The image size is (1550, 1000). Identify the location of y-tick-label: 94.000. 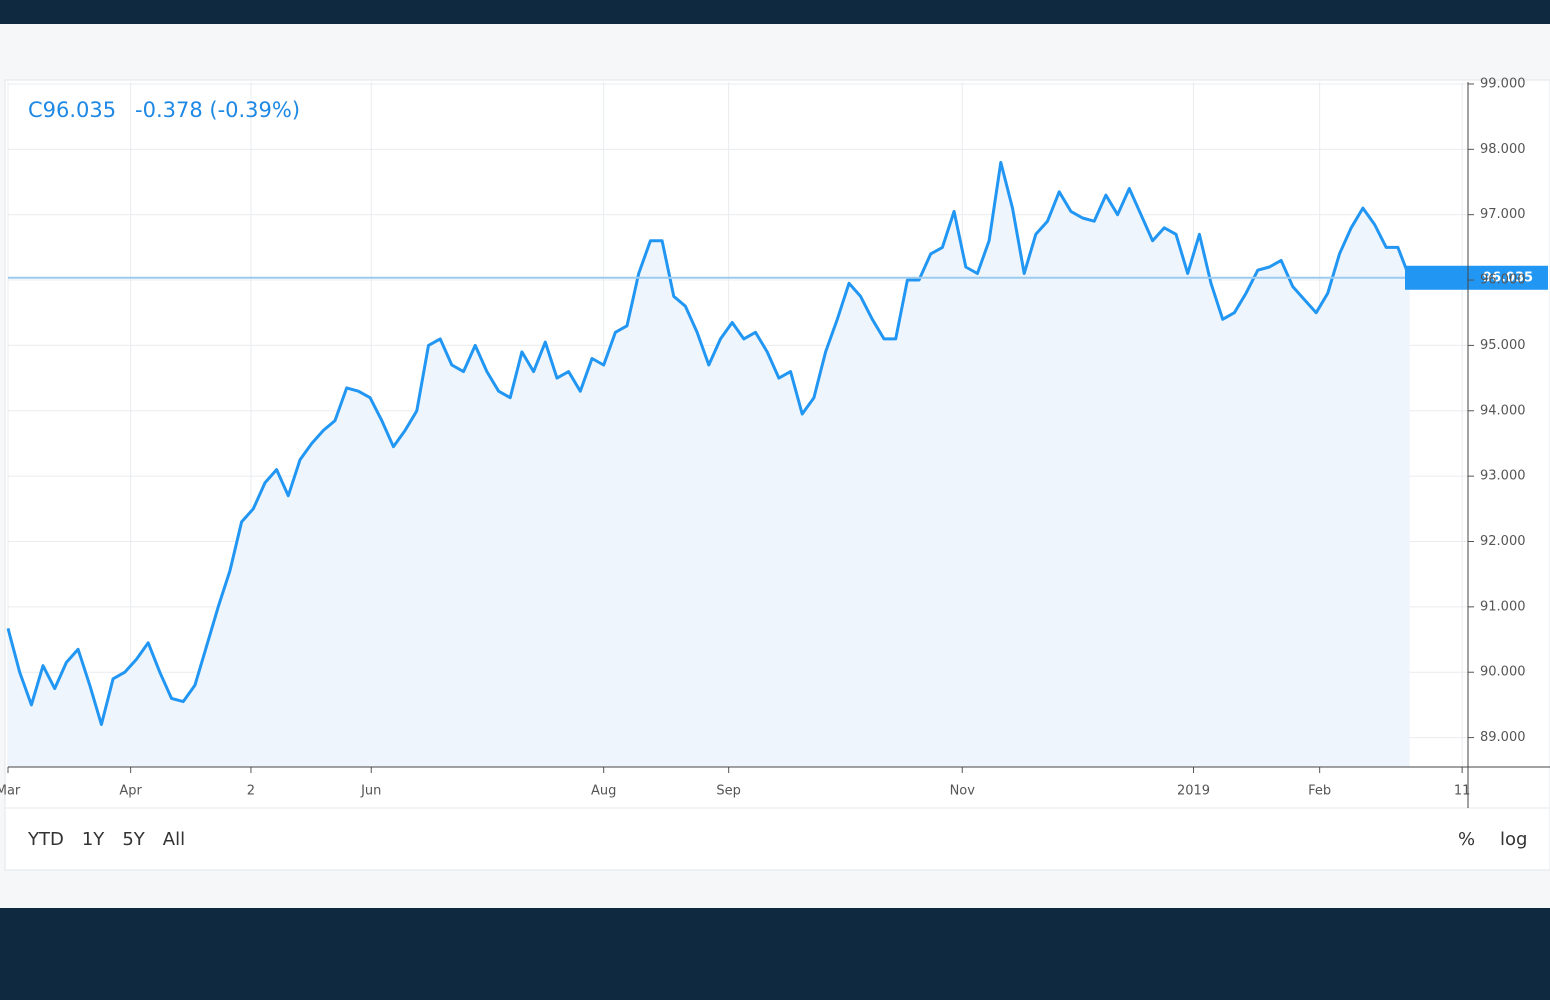
(1503, 410).